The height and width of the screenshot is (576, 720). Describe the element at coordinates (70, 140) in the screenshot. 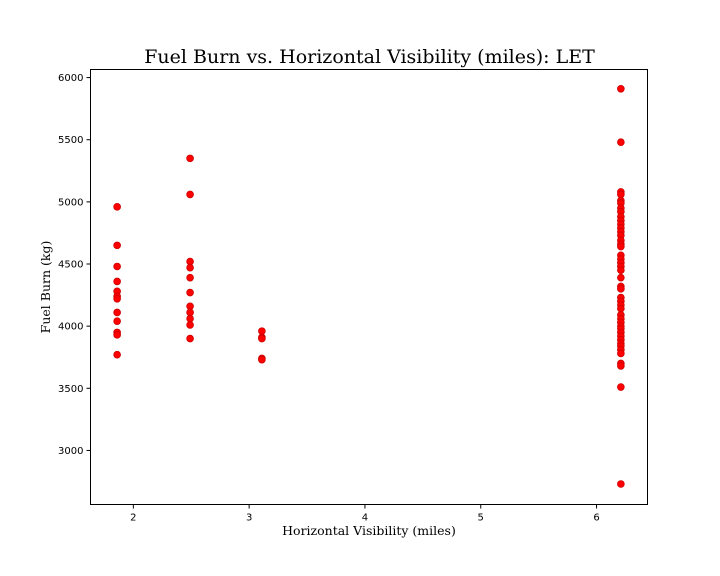

I see `y-tick-label: 5500` at that location.